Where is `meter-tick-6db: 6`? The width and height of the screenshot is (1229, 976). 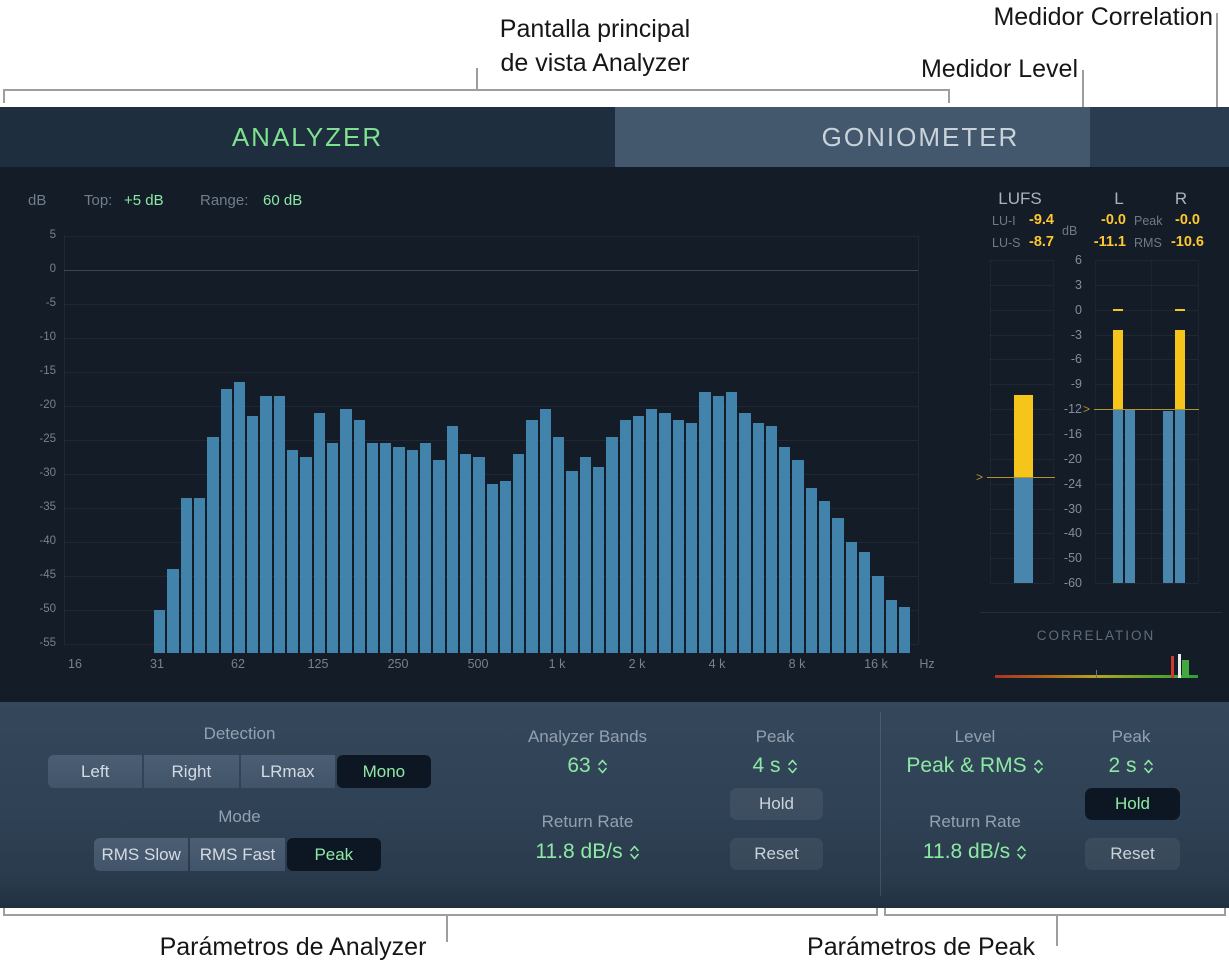
meter-tick-6db: 6 is located at coordinates (1078, 260).